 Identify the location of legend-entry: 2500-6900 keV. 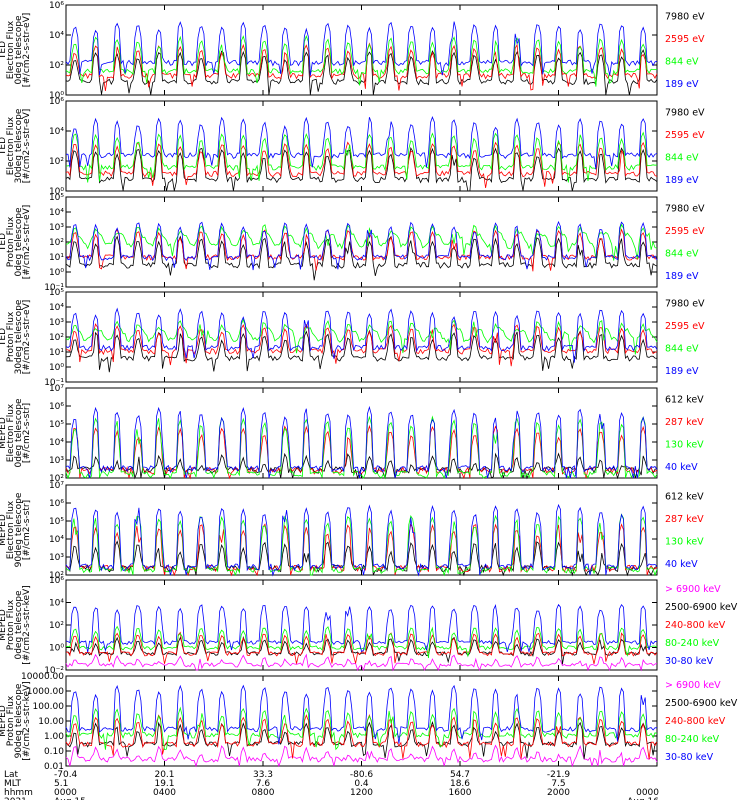
(701, 607).